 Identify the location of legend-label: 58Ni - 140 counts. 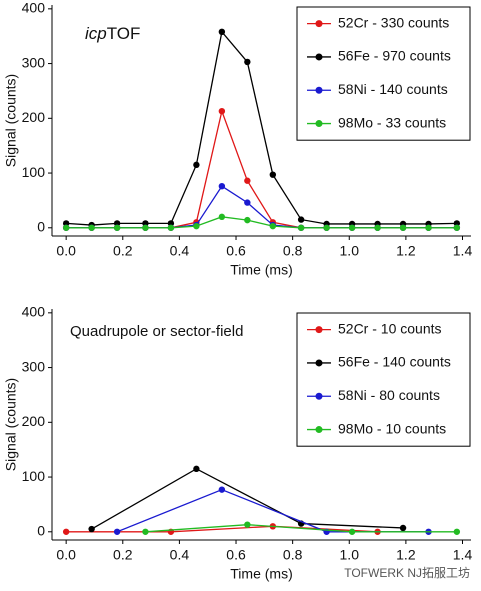
(393, 89).